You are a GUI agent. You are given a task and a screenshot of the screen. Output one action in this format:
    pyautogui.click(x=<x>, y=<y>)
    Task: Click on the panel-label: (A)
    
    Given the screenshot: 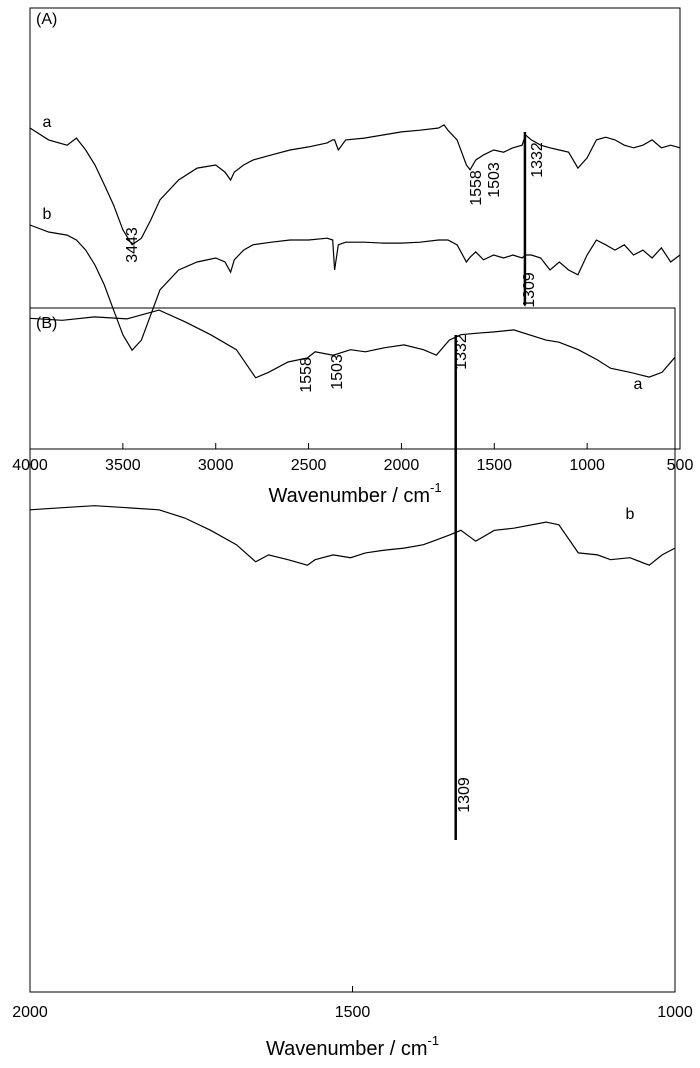 What is the action you would take?
    pyautogui.click(x=46, y=19)
    